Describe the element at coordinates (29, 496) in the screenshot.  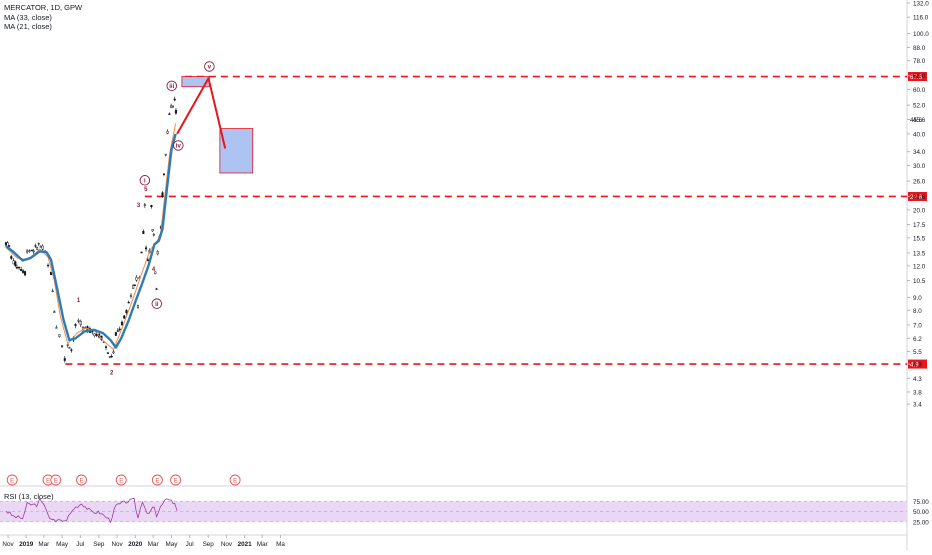
I see `rsi-legend: RSI (13, close)` at that location.